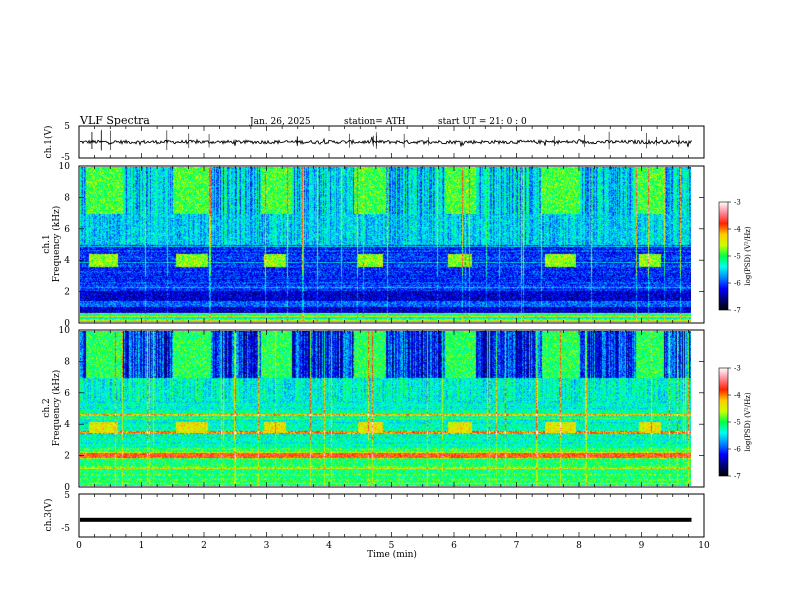  I want to click on time-tick-label: 8, so click(579, 546).